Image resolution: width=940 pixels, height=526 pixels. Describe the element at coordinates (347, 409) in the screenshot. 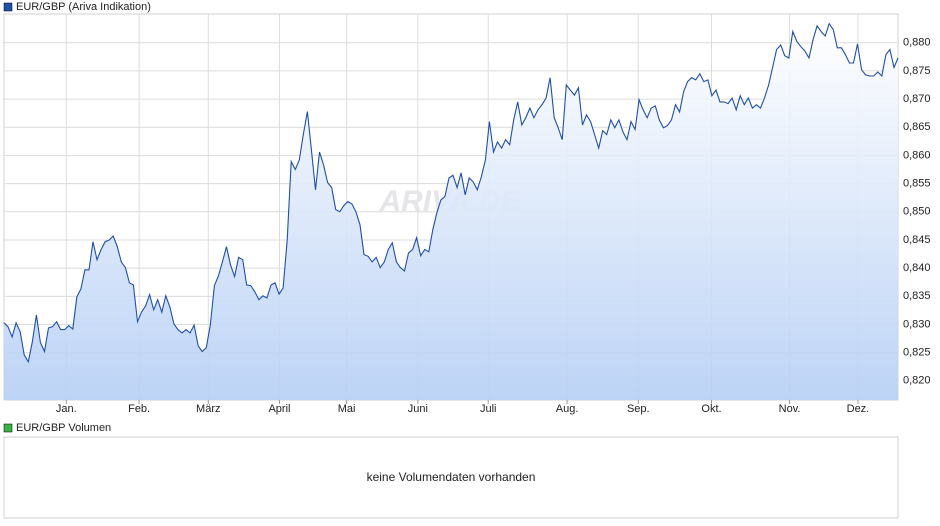

I see `x-tick-label: Mai` at that location.